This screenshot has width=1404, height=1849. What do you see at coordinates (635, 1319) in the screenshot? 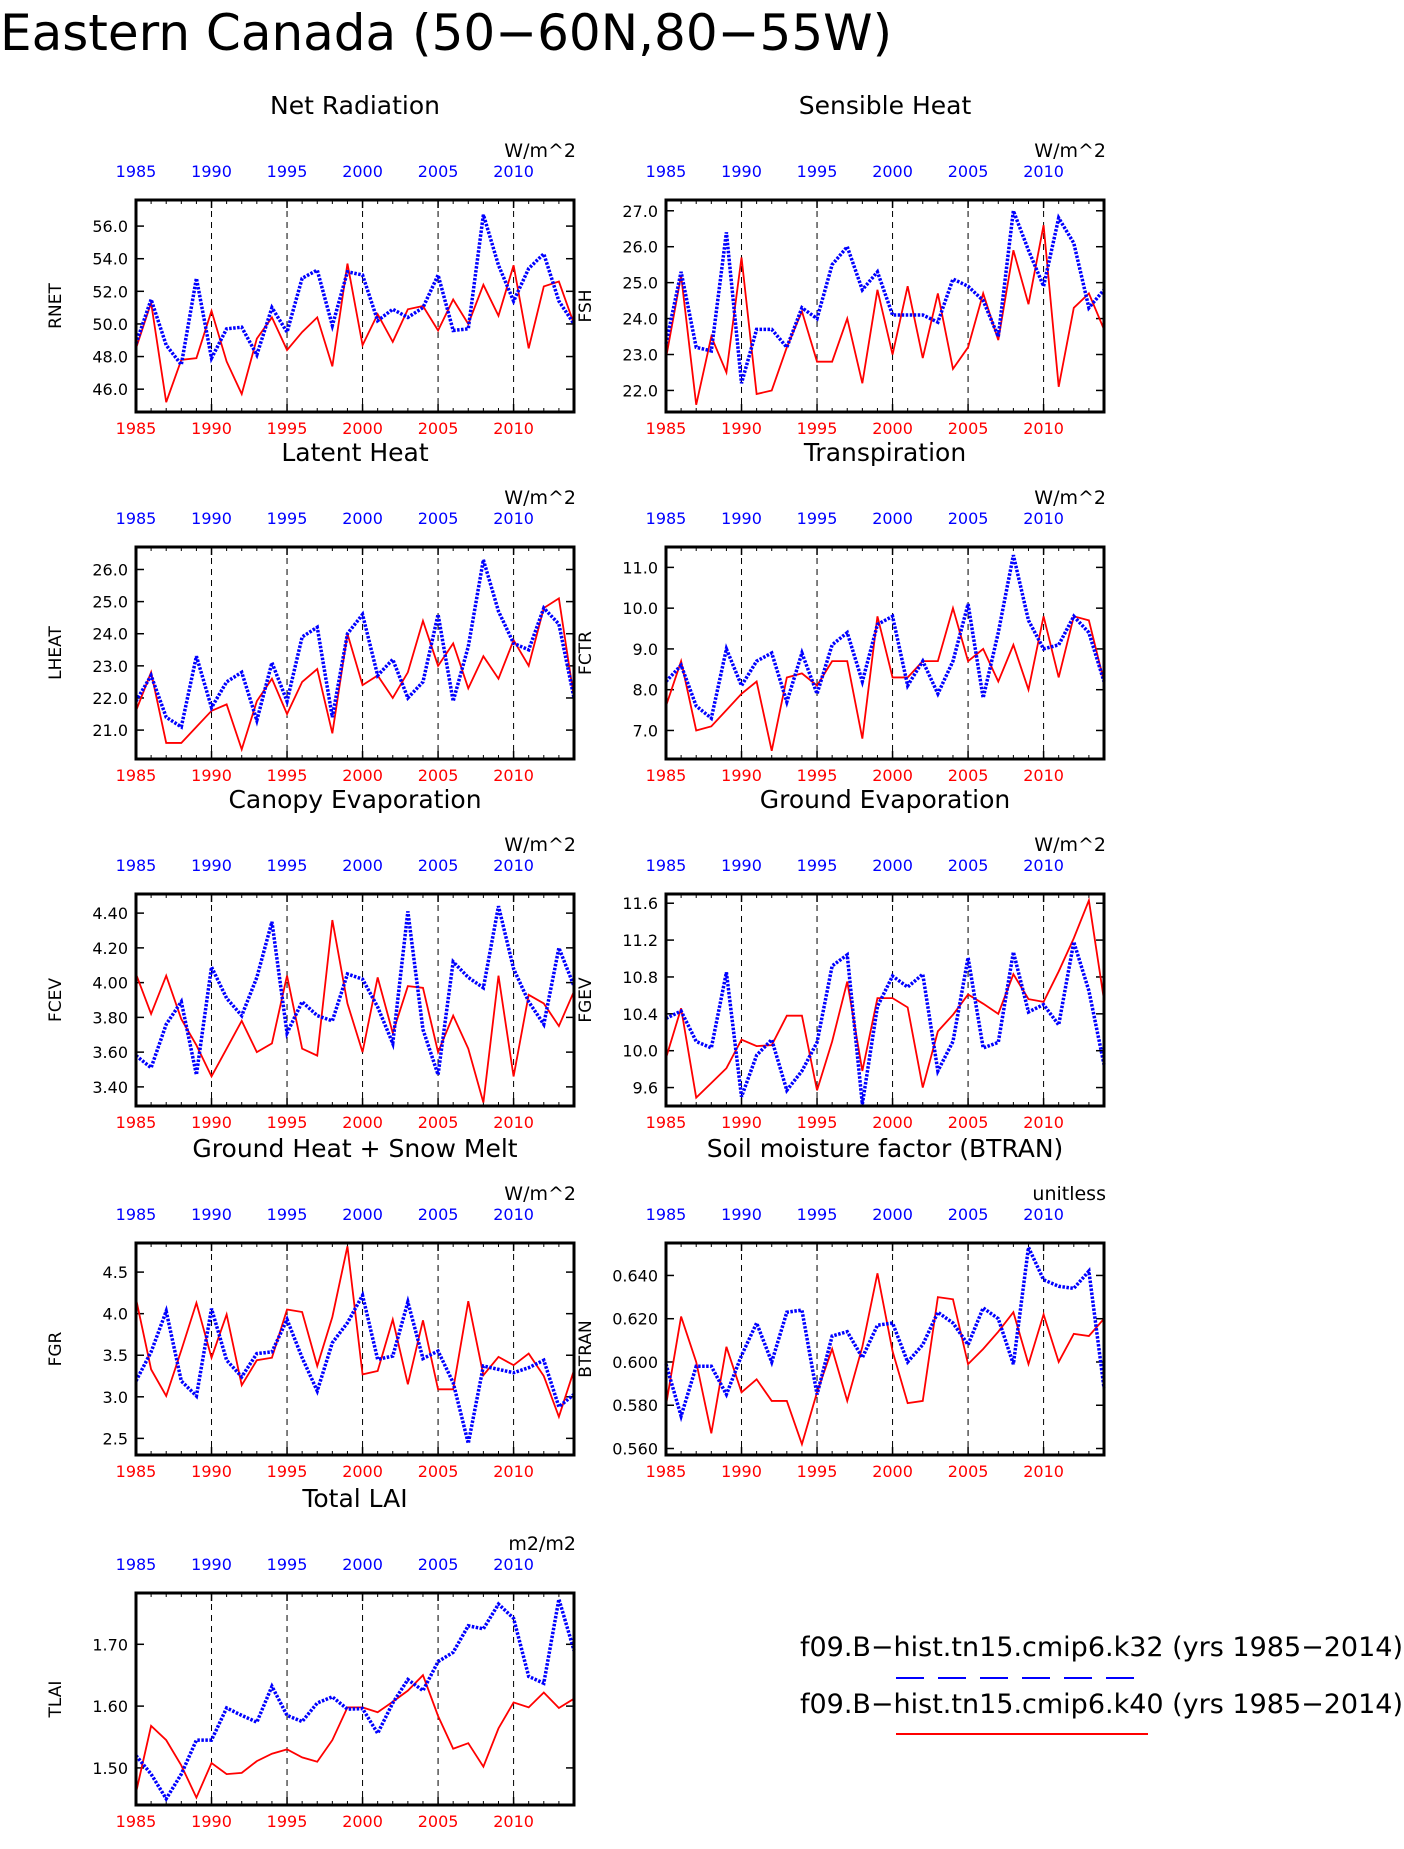
I see `y-tick-label: 0.620` at bounding box center [635, 1319].